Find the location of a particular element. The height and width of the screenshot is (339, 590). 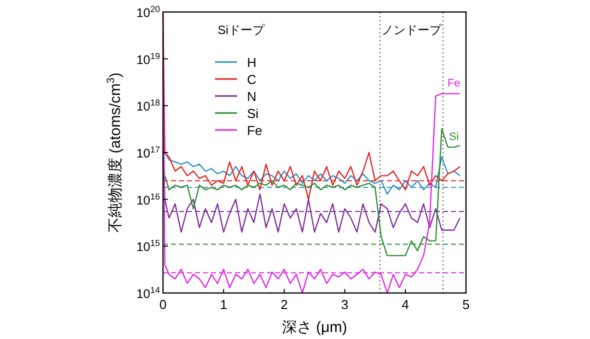

legend-label: C is located at coordinates (251, 79).